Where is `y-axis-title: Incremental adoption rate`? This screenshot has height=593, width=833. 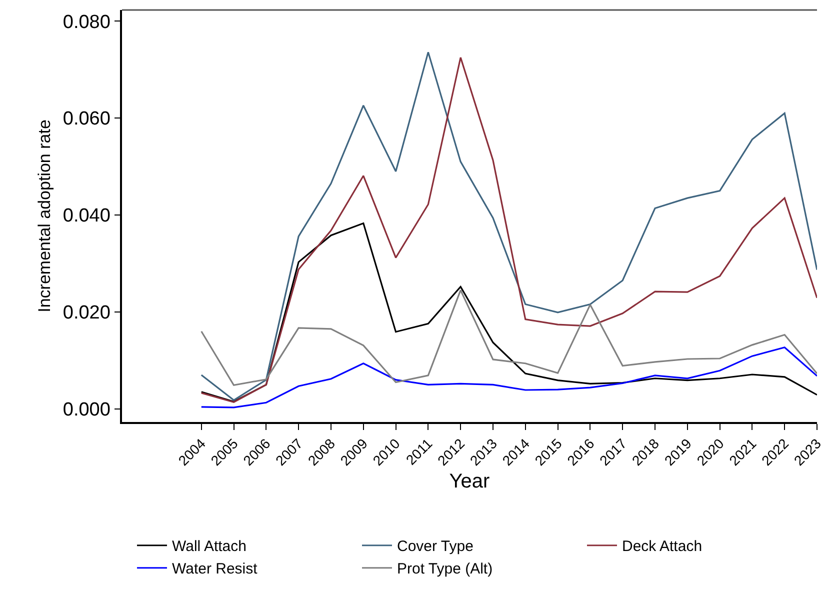 y-axis-title: Incremental adoption rate is located at coordinates (44, 216).